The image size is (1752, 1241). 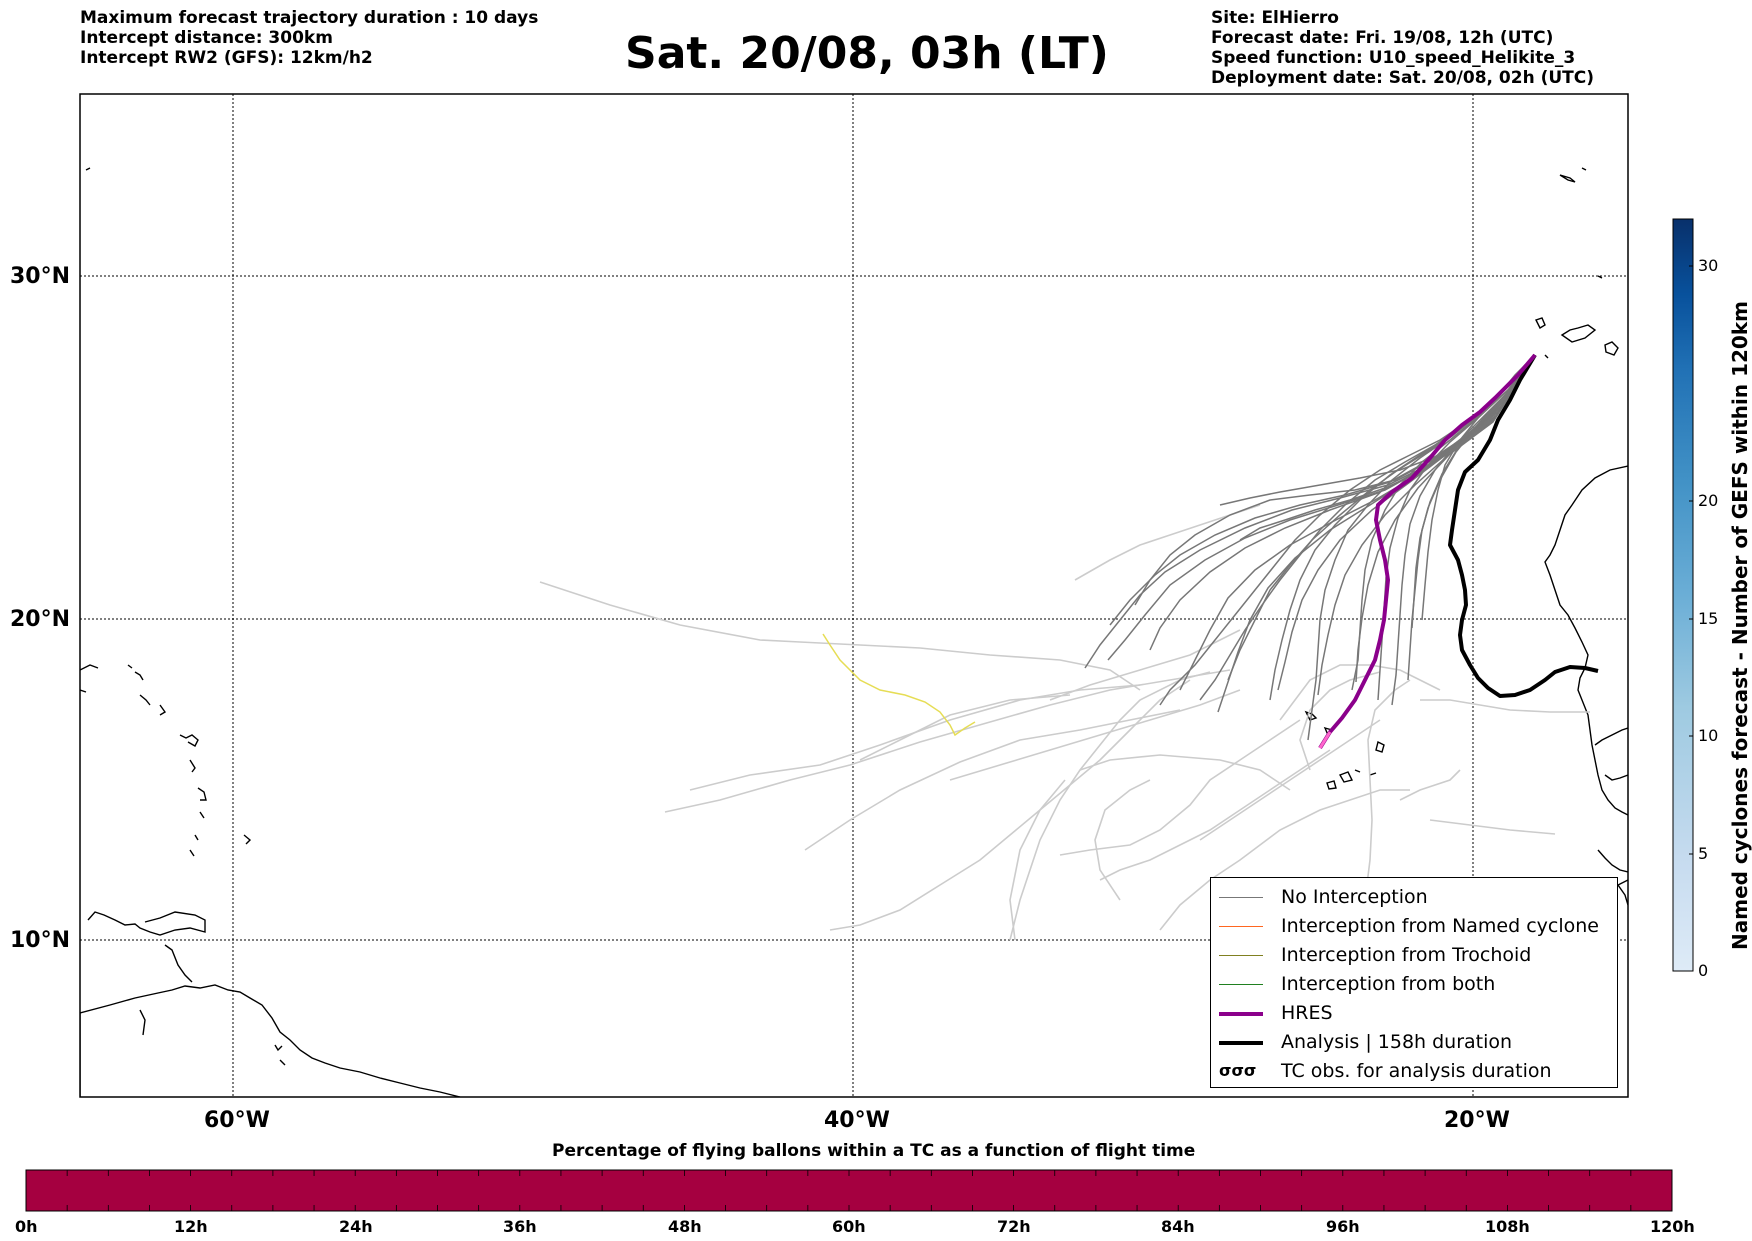 What do you see at coordinates (1477, 1120) in the screenshot?
I see `lon-label-20w: 20°W` at bounding box center [1477, 1120].